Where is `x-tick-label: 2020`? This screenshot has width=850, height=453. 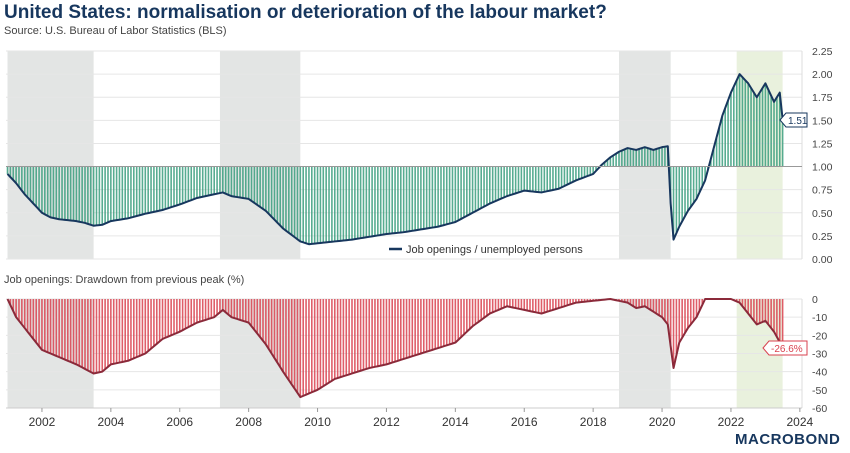
x-tick-label: 2020 is located at coordinates (662, 422).